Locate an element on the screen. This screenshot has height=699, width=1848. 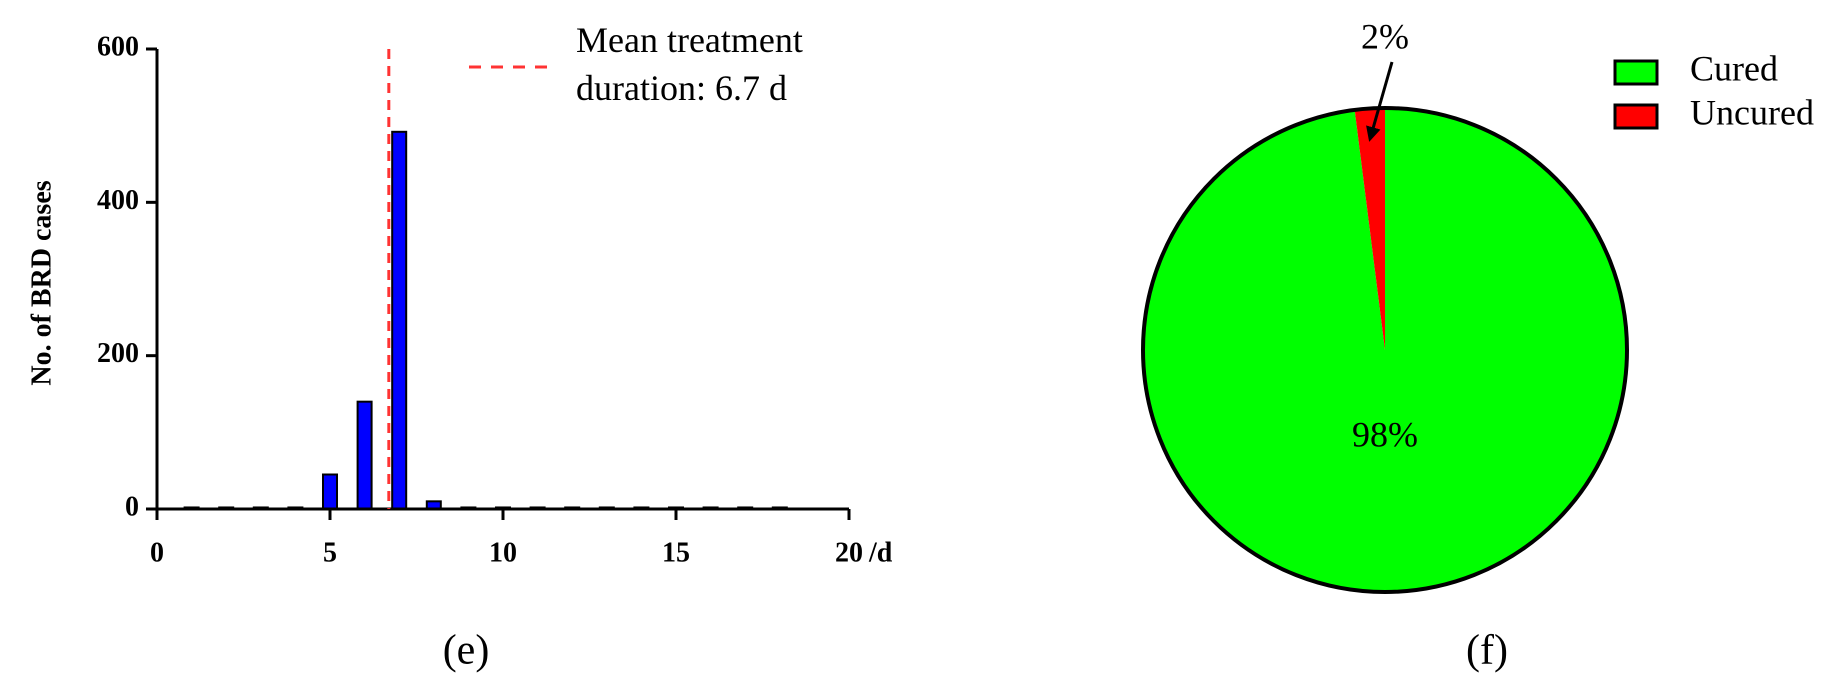
x-tick-label: 5 is located at coordinates (330, 552).